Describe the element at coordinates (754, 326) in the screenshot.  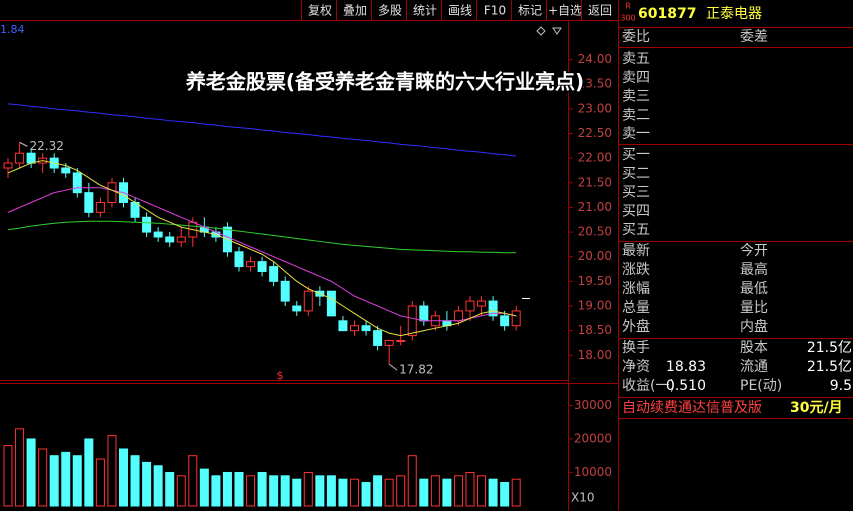
I see `quote-label: 内盘` at that location.